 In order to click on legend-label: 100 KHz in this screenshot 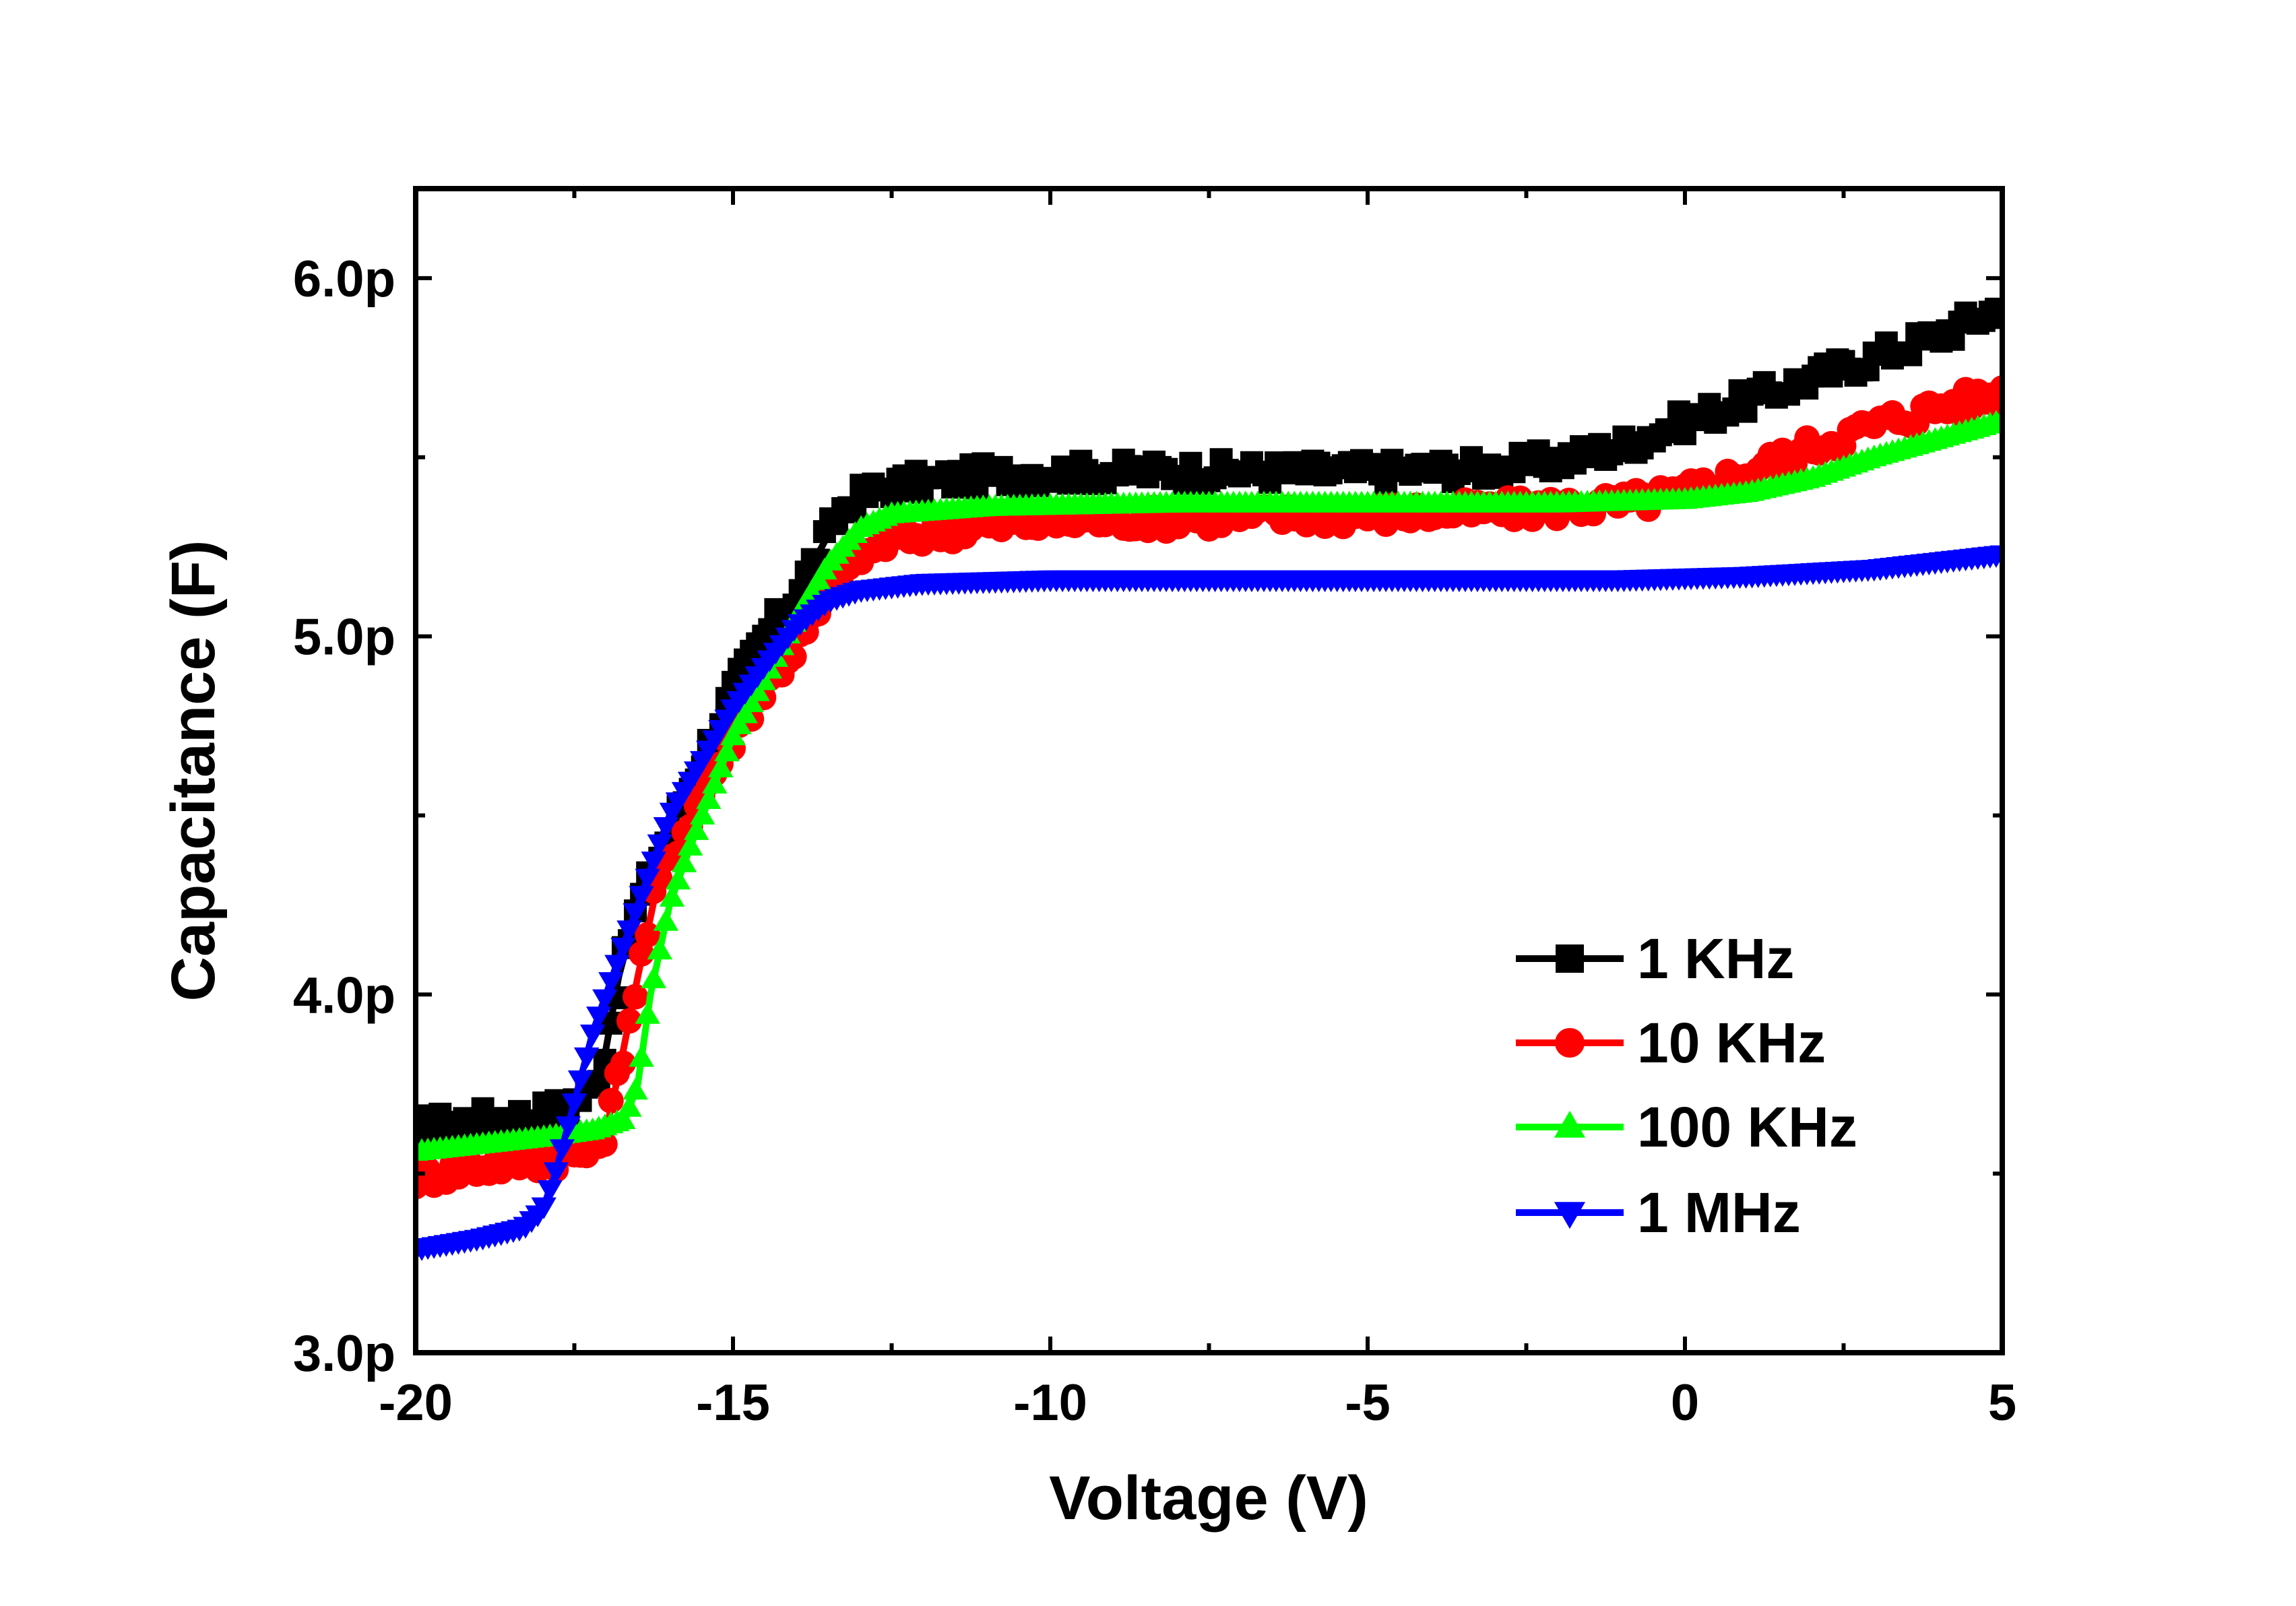, I will do `click(1747, 1127)`.